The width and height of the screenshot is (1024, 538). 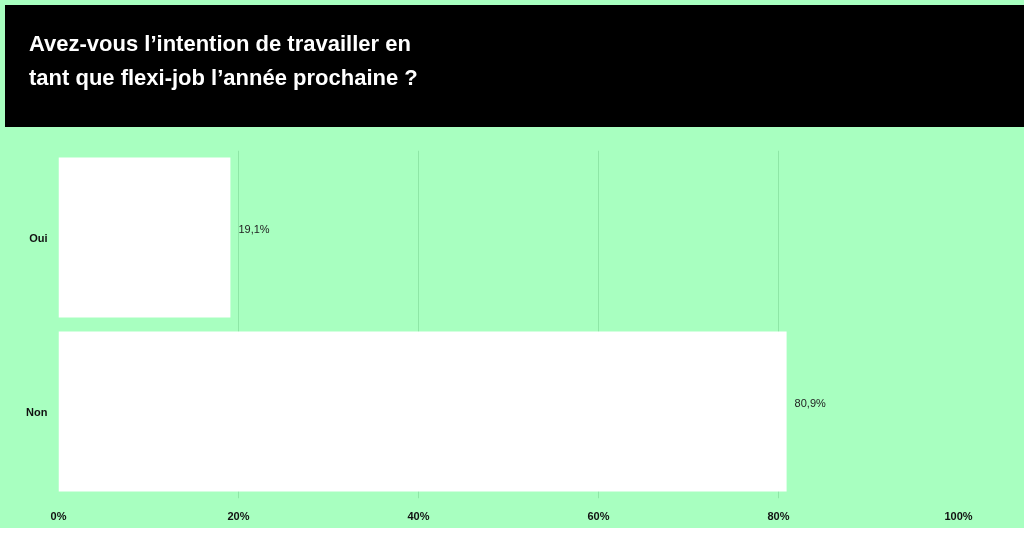 What do you see at coordinates (38, 237) in the screenshot?
I see `y-tick-label: Oui` at bounding box center [38, 237].